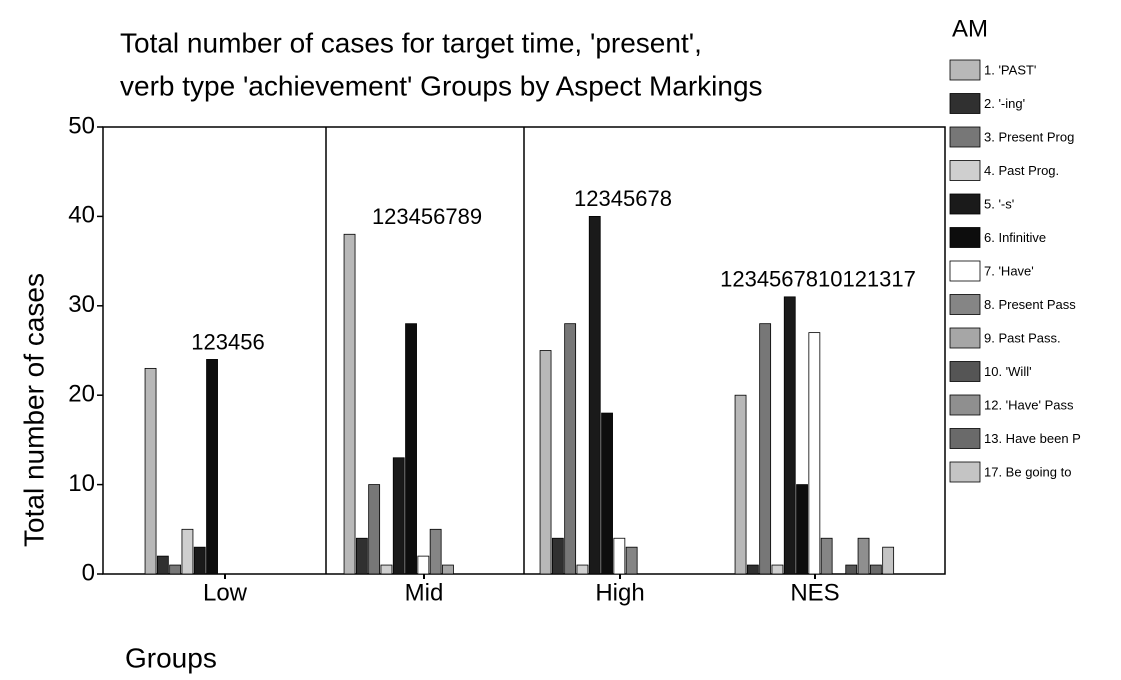 Image resolution: width=1121 pixels, height=680 pixels. I want to click on x-tick-label: NES, so click(814, 592).